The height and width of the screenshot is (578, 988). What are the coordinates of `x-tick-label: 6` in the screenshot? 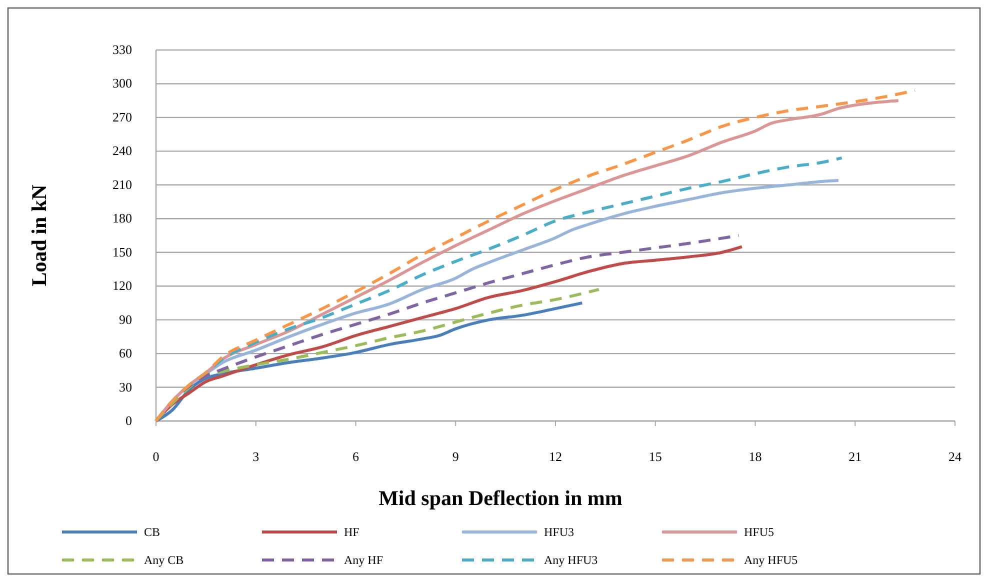 It's located at (356, 456).